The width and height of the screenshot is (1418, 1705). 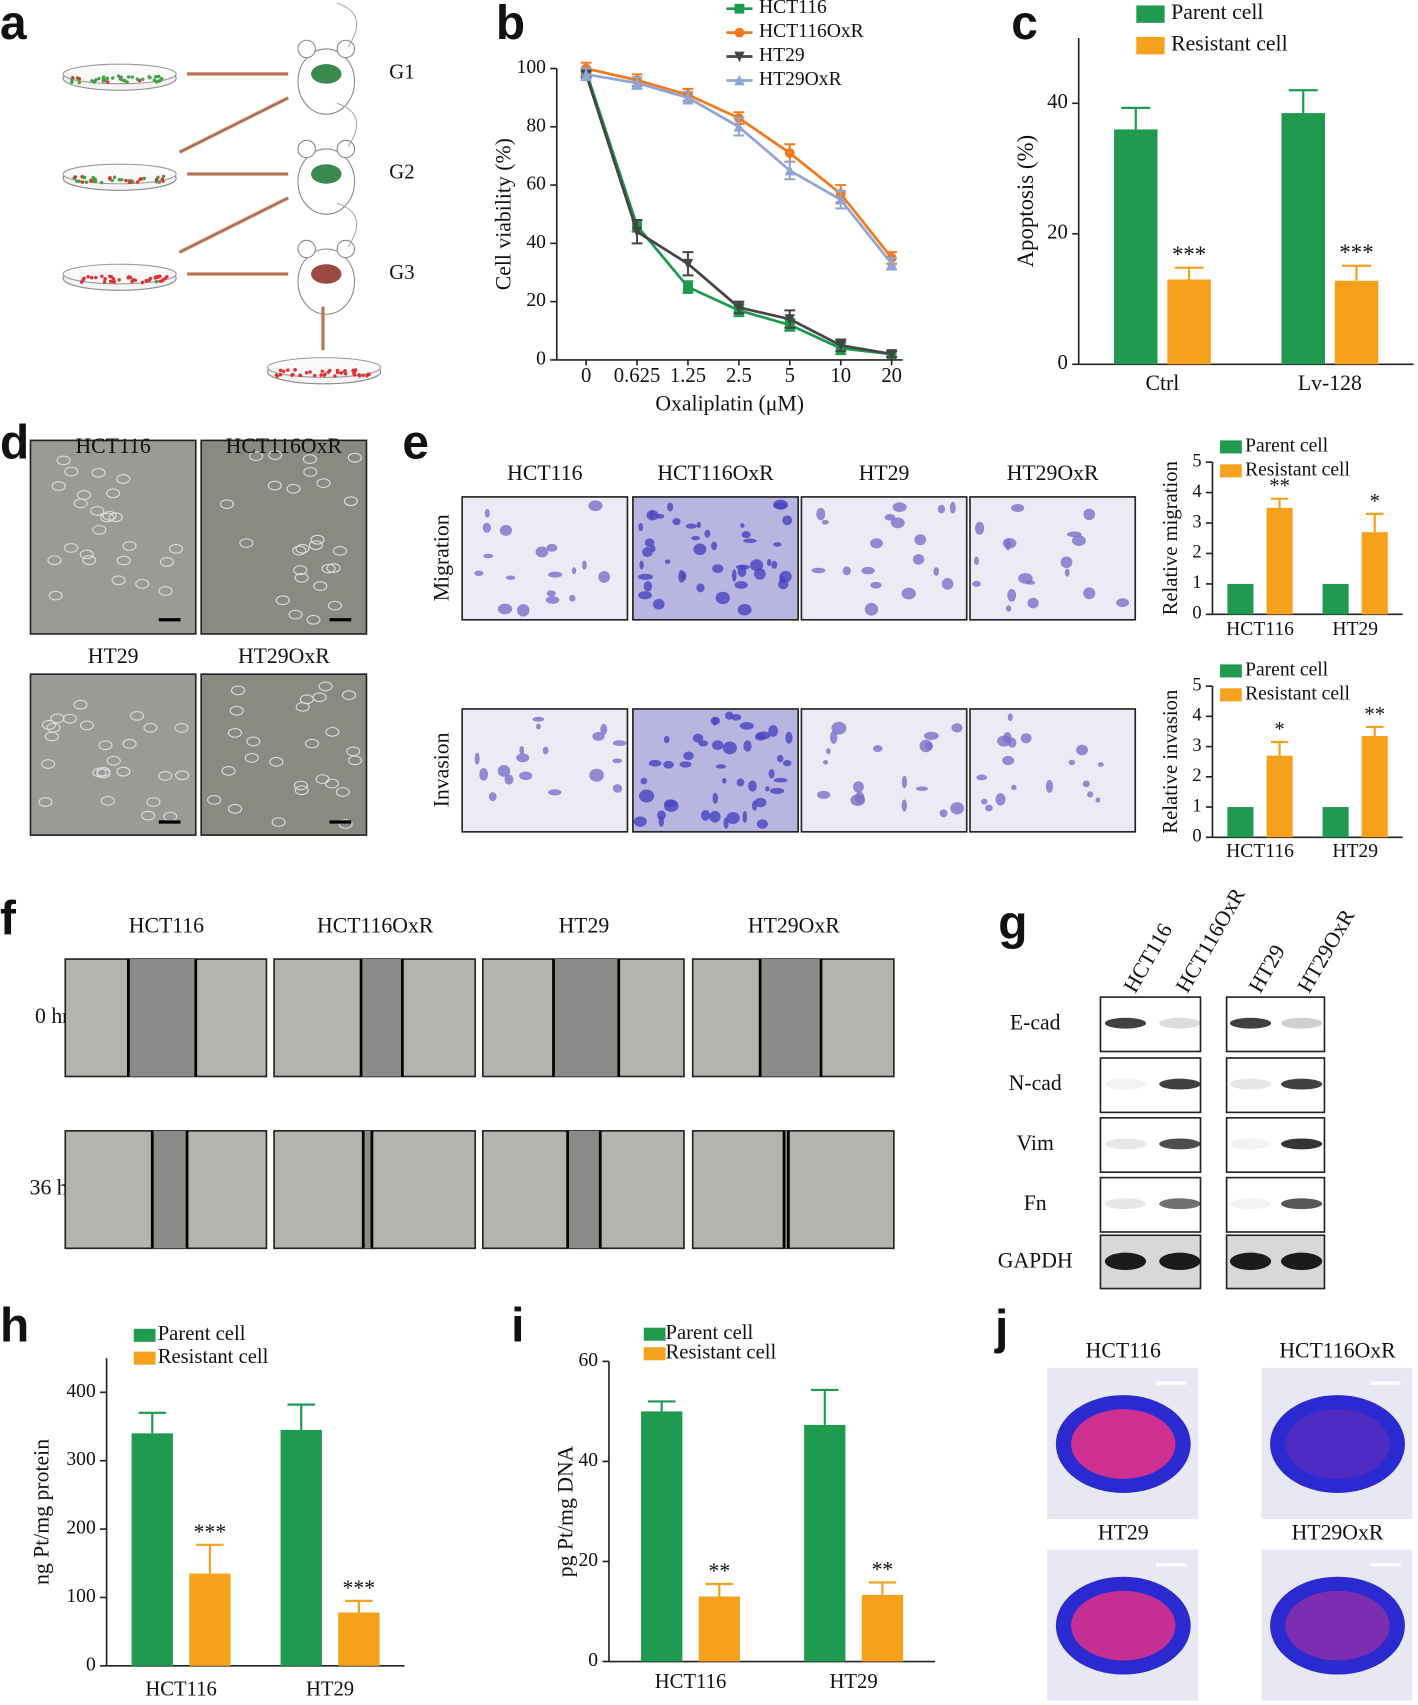 I want to click on panel-letter: e, so click(x=415, y=442).